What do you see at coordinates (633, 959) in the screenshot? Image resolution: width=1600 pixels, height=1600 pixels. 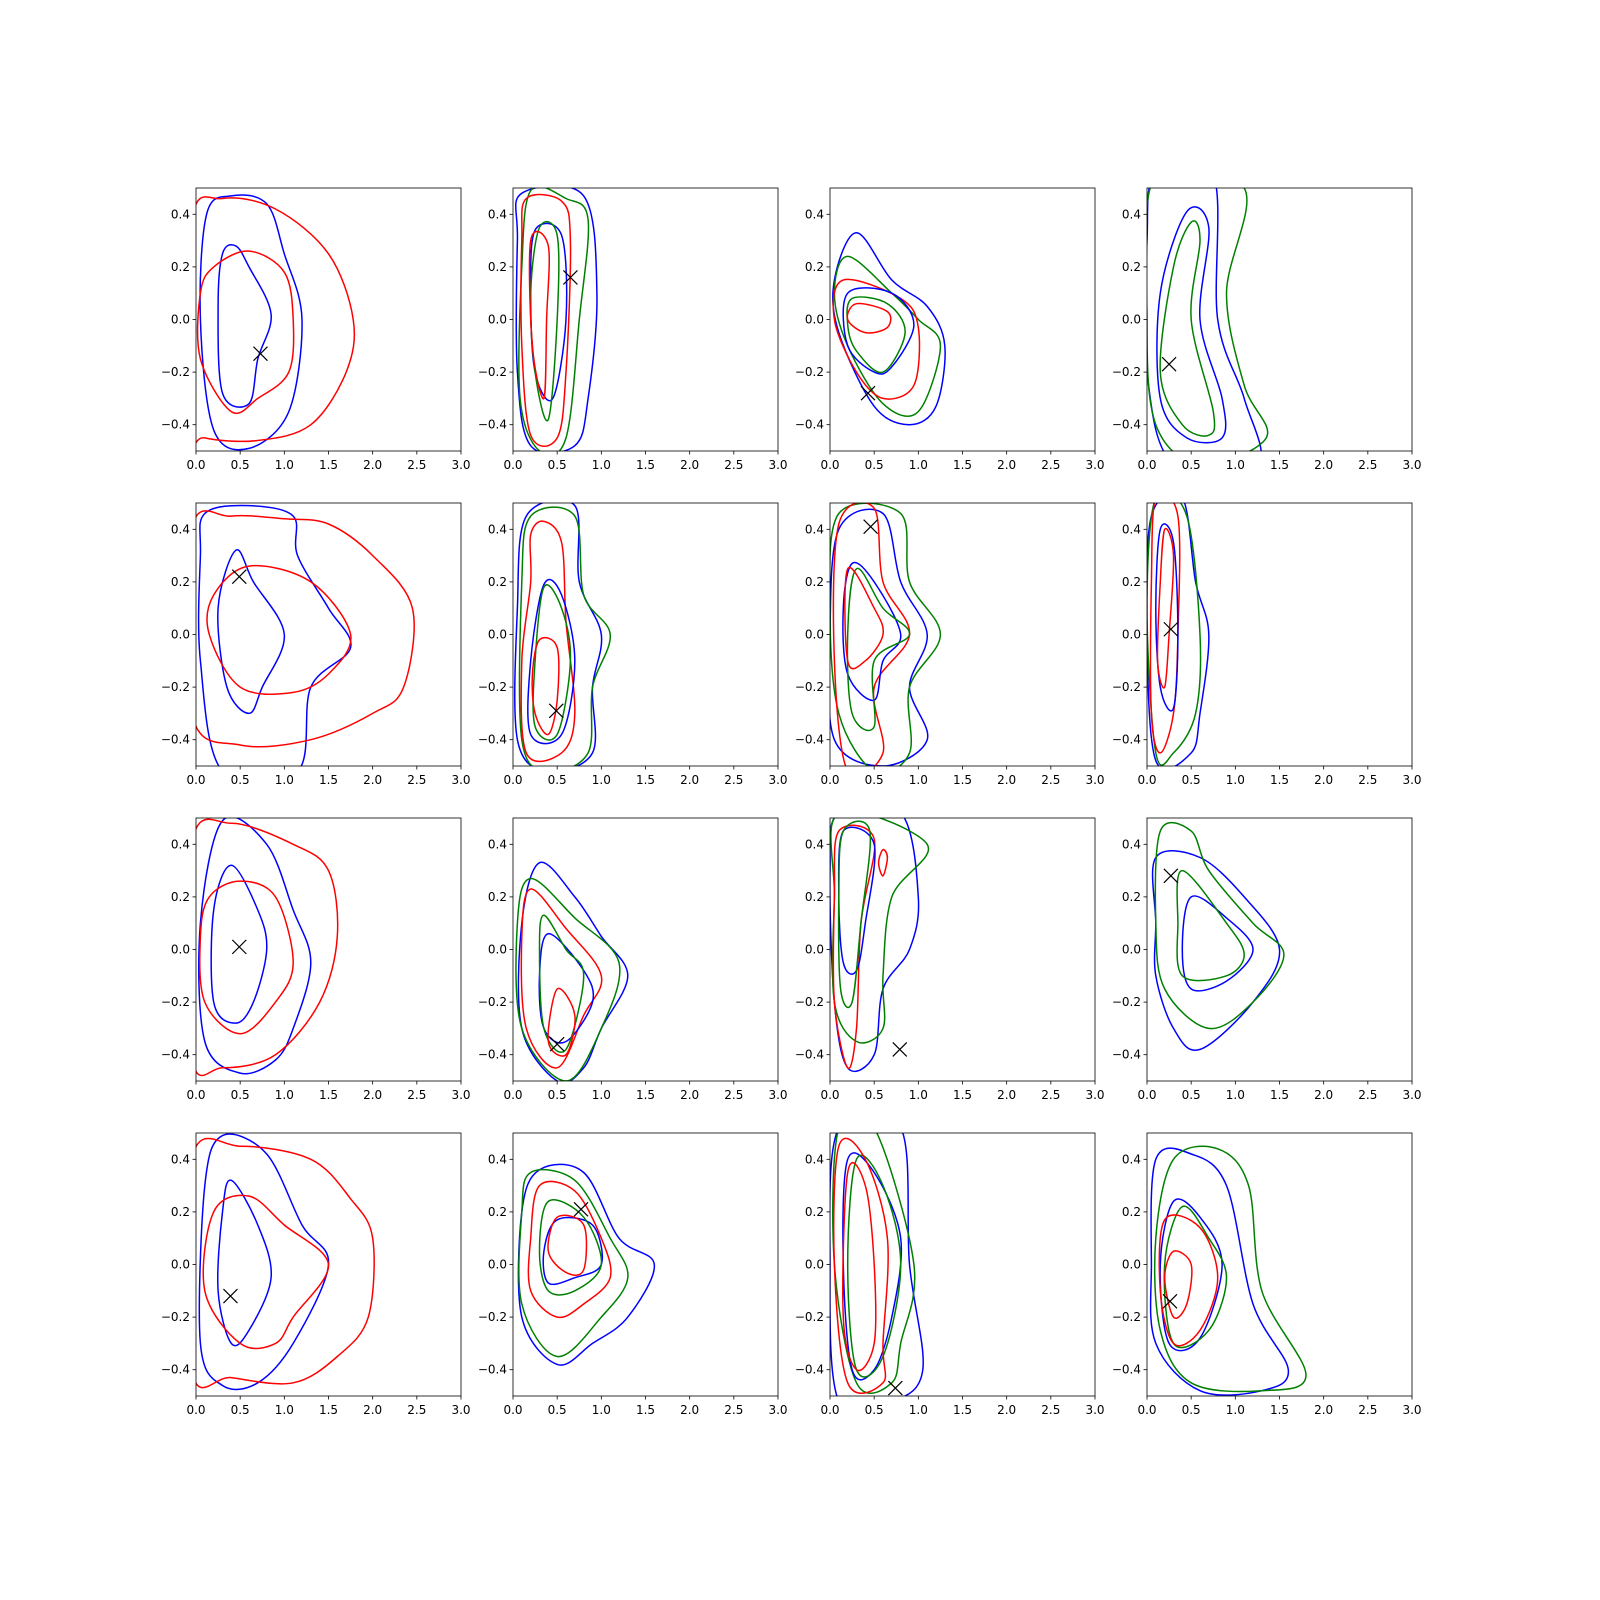 I see `subplot-10: 0.0 0.5 1.0 1.5 2.0 2.5 3.0 −0.4 −0.2 0.0 0.2 0.4` at bounding box center [633, 959].